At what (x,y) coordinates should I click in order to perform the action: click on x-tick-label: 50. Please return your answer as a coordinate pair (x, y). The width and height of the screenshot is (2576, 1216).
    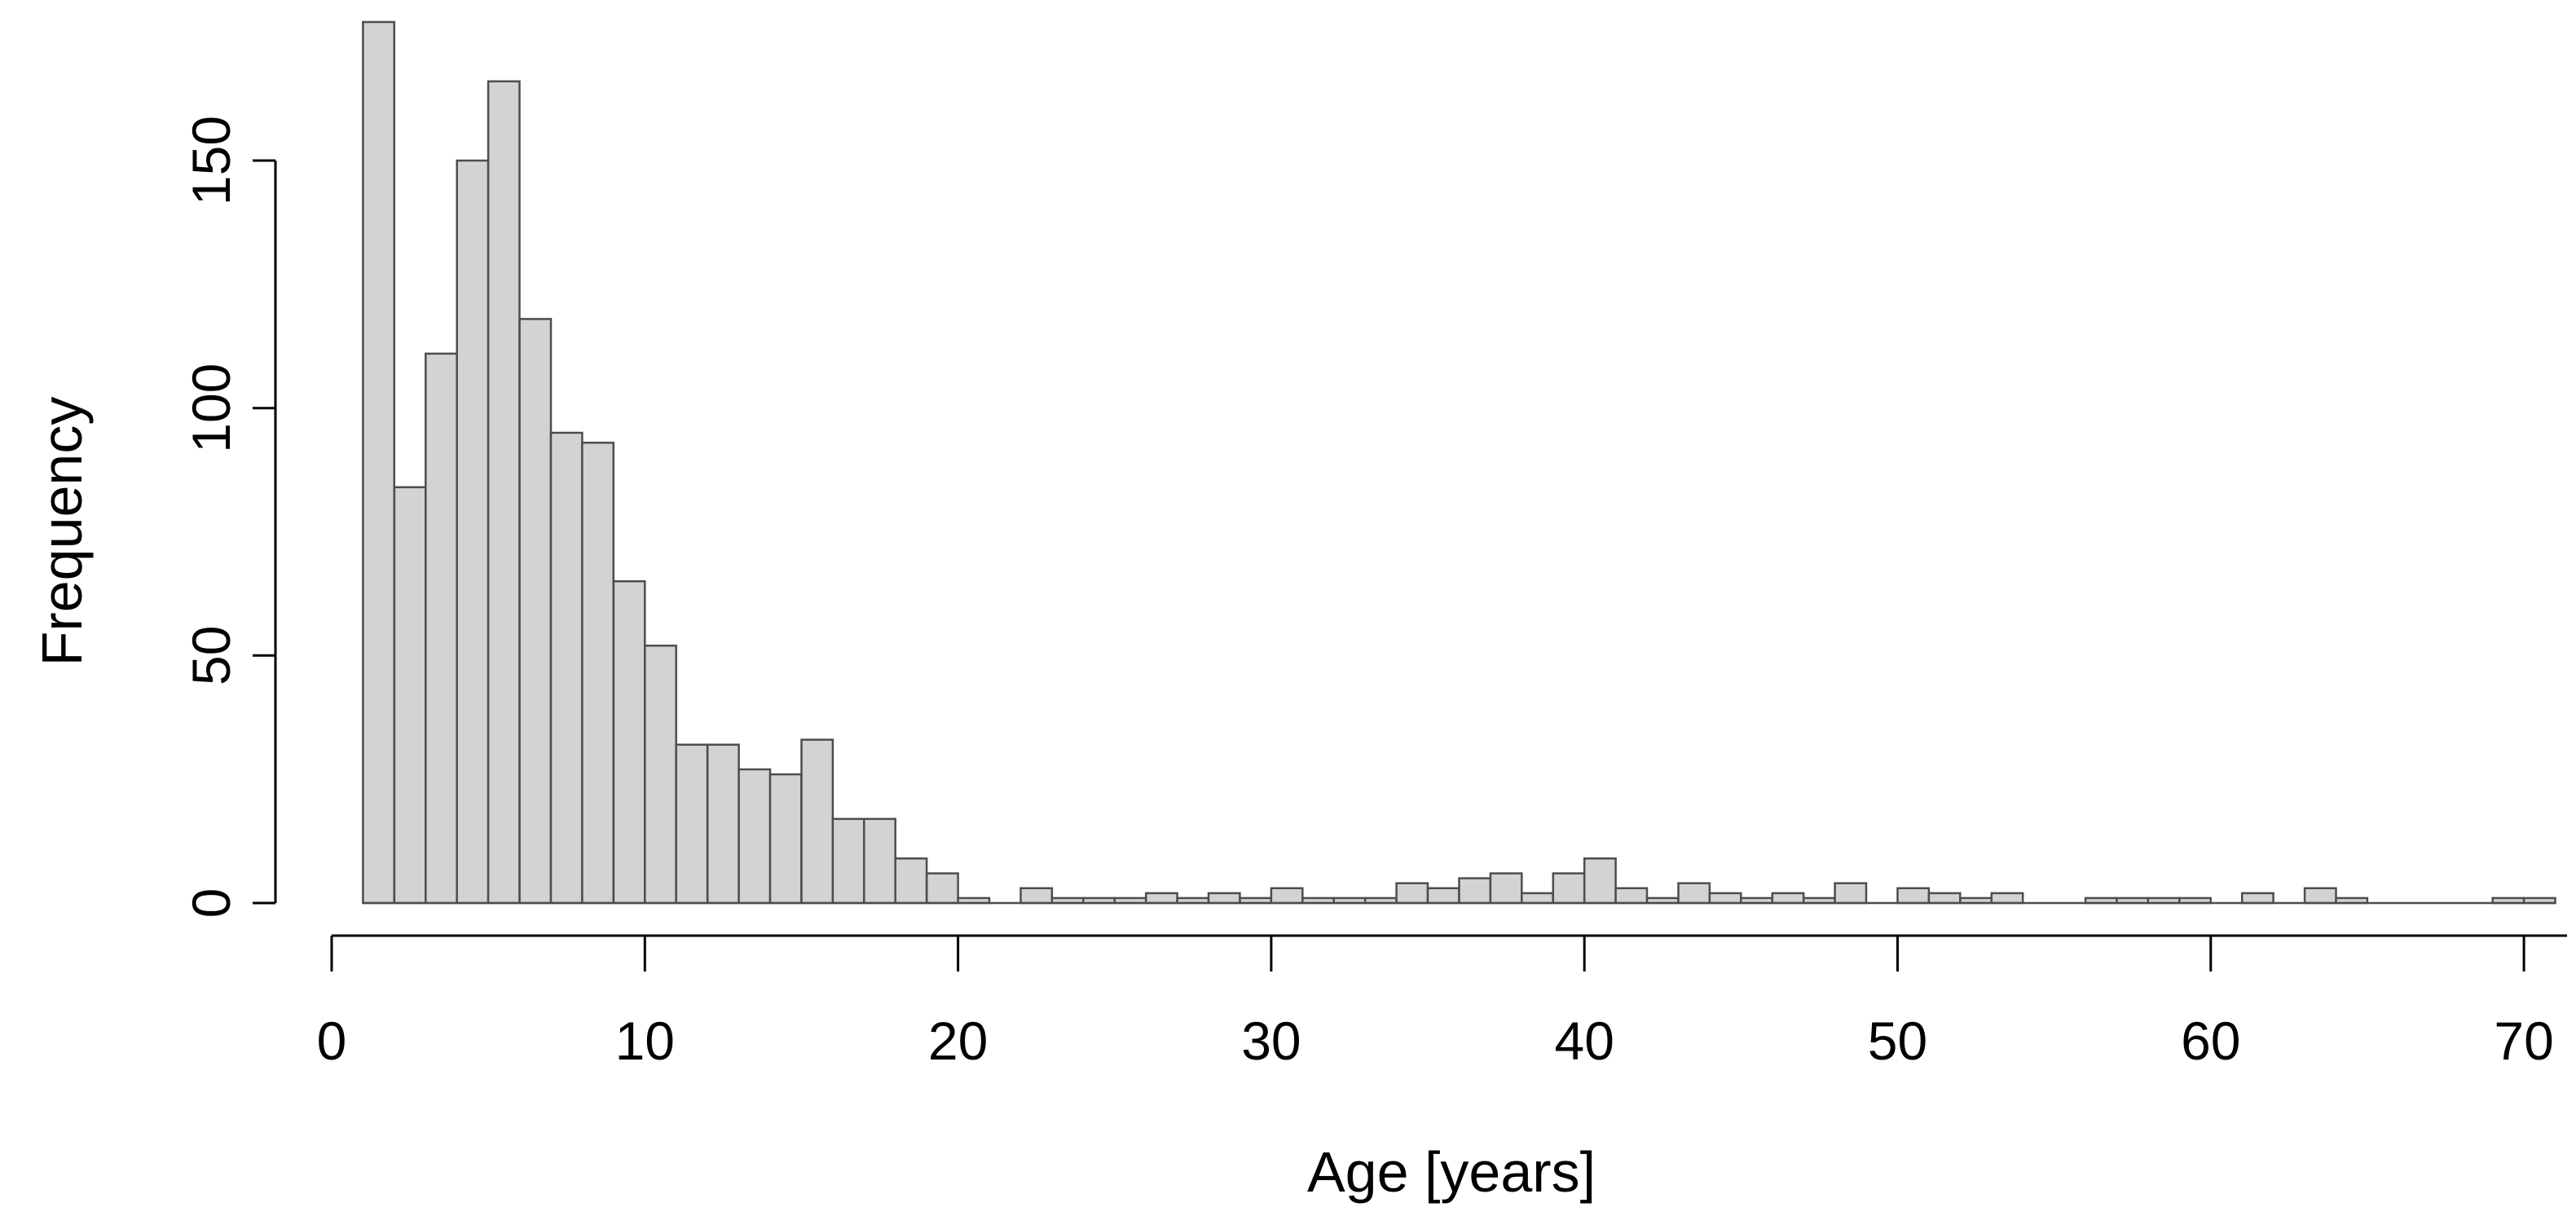
    Looking at the image, I should click on (1897, 1041).